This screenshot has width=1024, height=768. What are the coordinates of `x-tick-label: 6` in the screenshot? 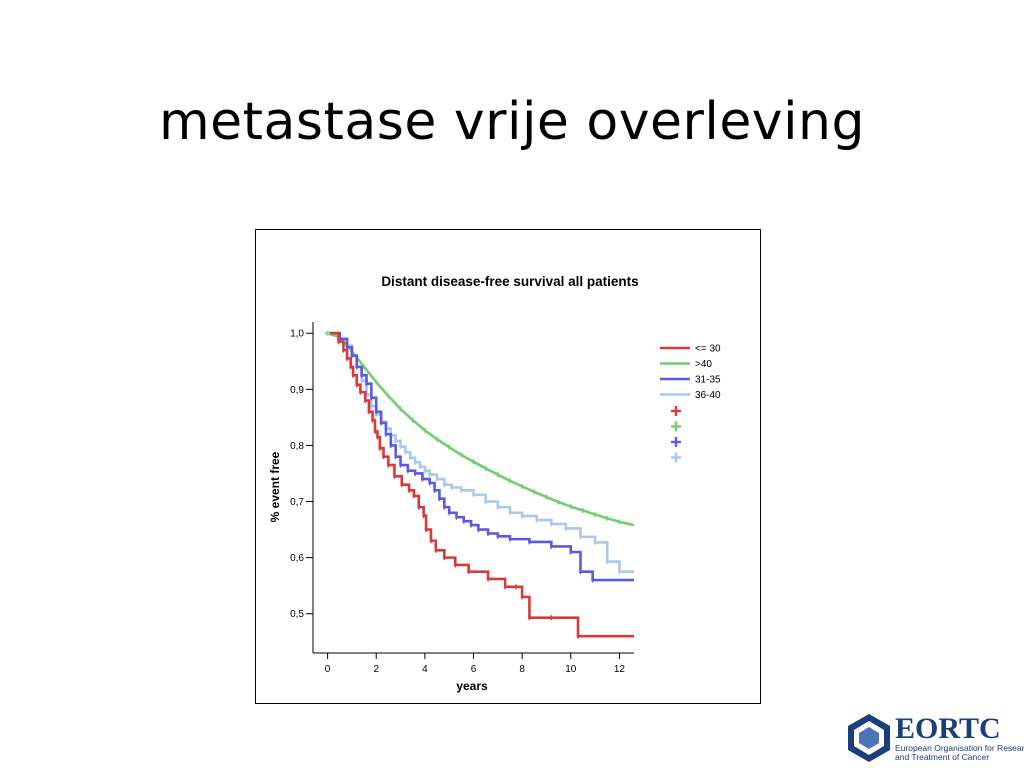 It's located at (474, 669).